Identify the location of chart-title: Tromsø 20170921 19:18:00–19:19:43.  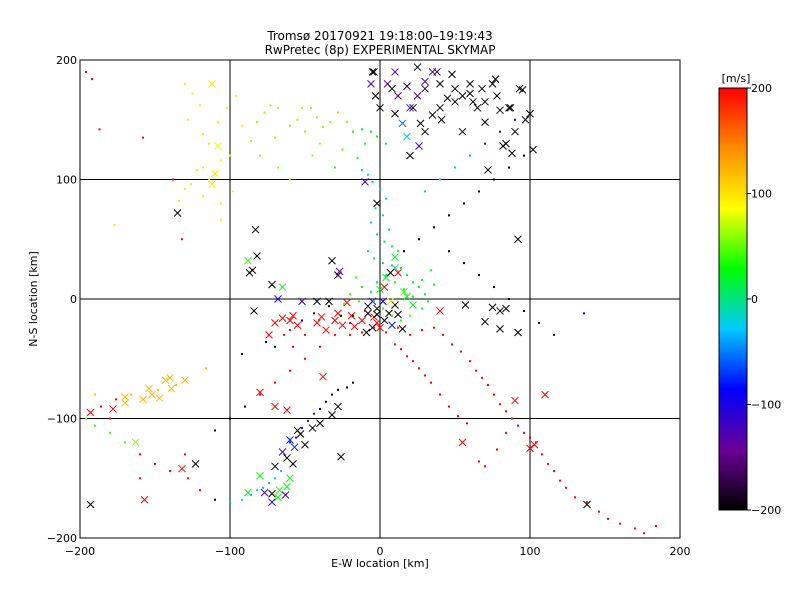
(379, 36).